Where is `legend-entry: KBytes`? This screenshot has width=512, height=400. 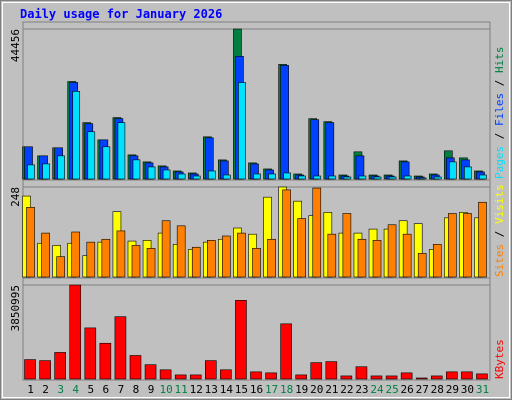 legend-entry: KBytes is located at coordinates (499, 359).